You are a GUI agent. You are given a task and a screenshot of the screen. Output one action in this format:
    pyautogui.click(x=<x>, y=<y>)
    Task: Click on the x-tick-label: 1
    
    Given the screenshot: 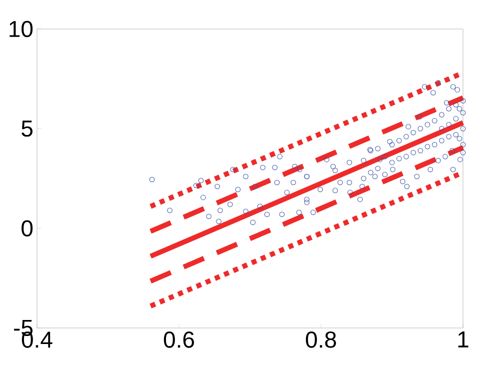 What is the action you would take?
    pyautogui.click(x=463, y=340)
    